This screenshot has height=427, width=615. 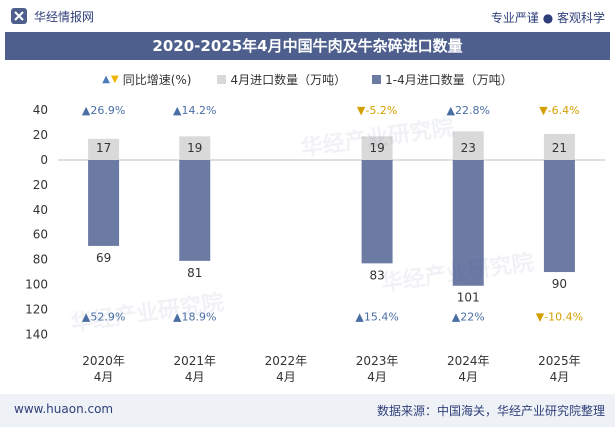 I want to click on growth-label-april: ▲22.8%, so click(x=468, y=110).